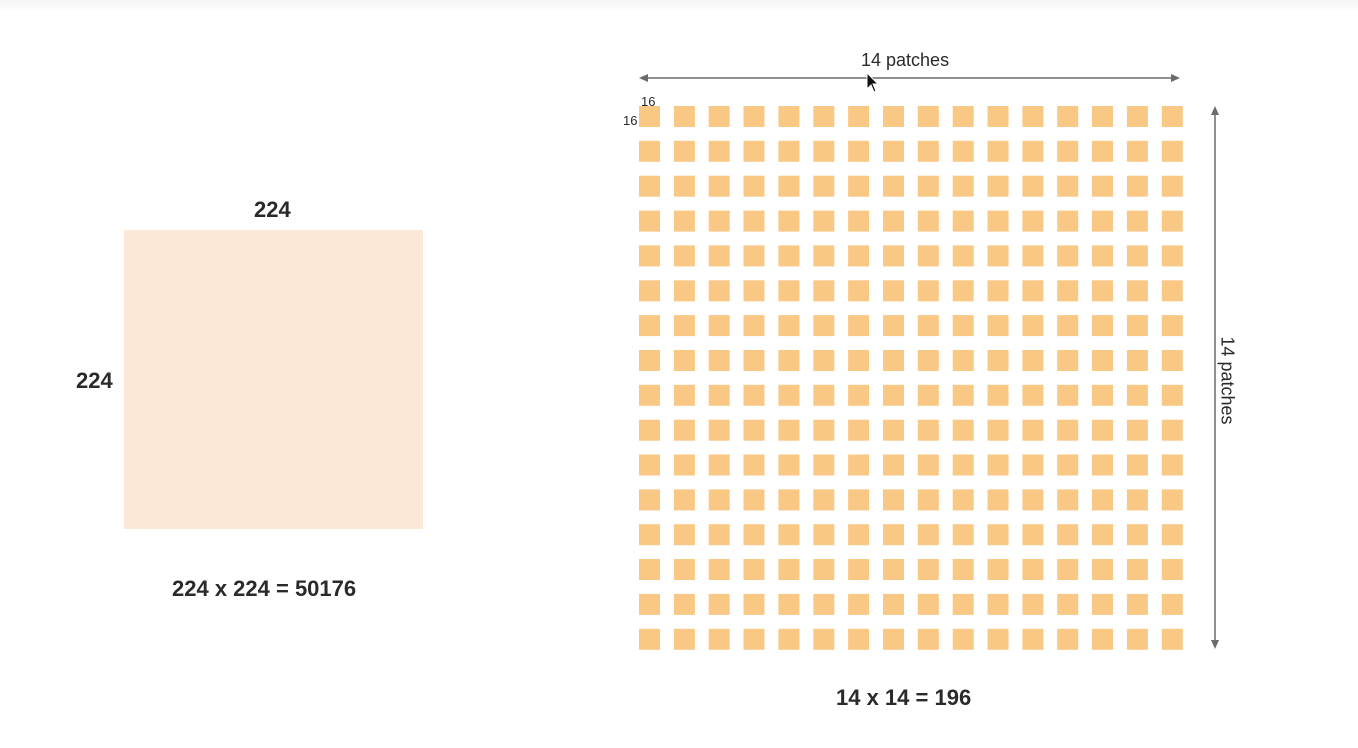 The image size is (1358, 748). I want to click on image-square, so click(273, 379).